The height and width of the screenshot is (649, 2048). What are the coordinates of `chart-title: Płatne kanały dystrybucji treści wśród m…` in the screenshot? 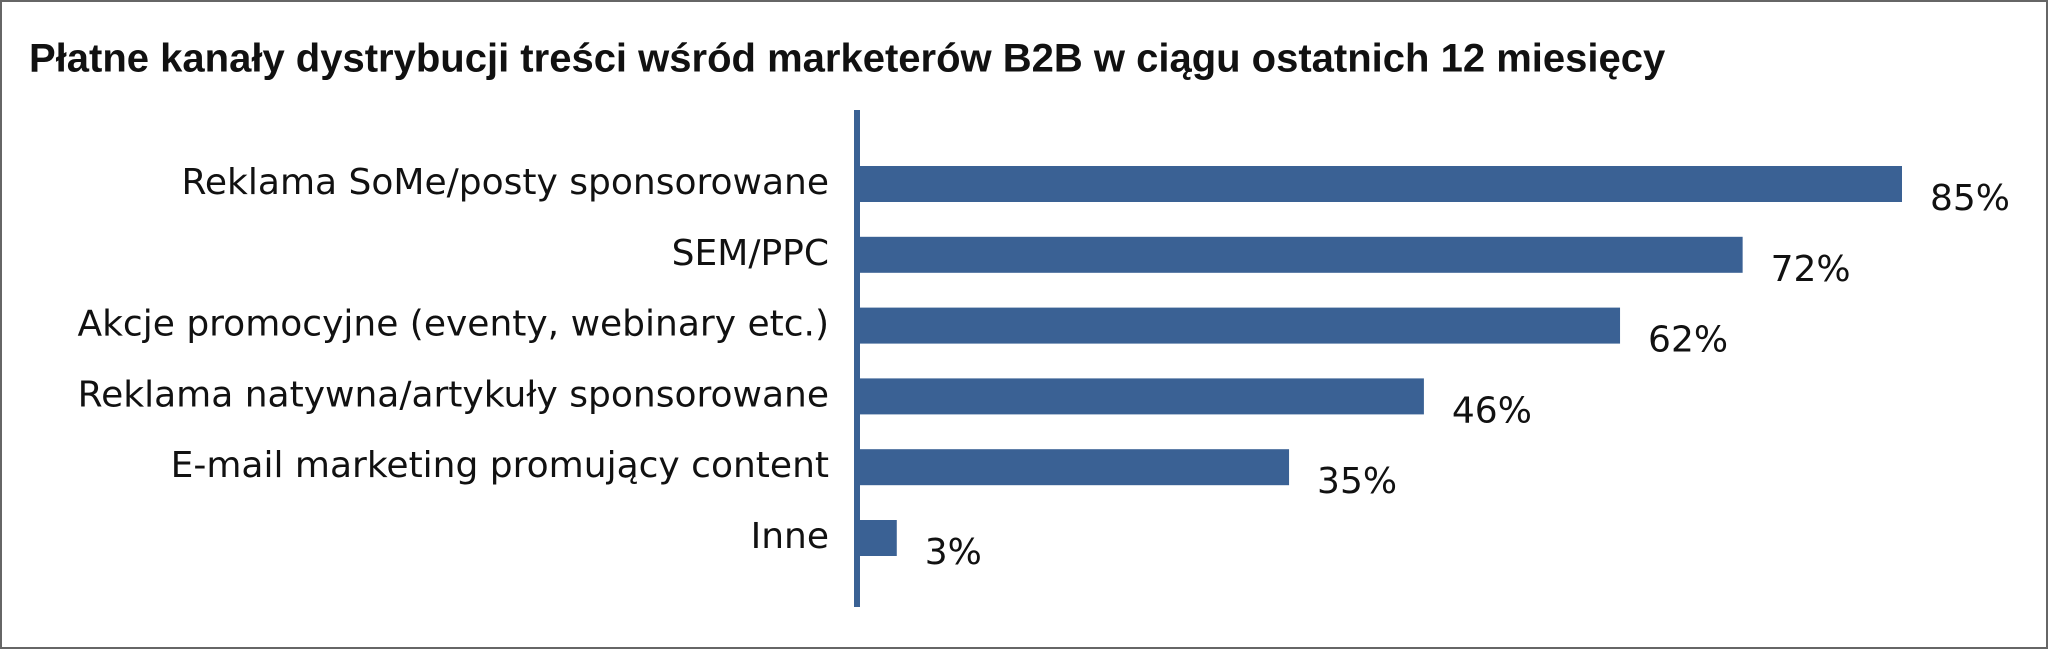 It's located at (847, 59).